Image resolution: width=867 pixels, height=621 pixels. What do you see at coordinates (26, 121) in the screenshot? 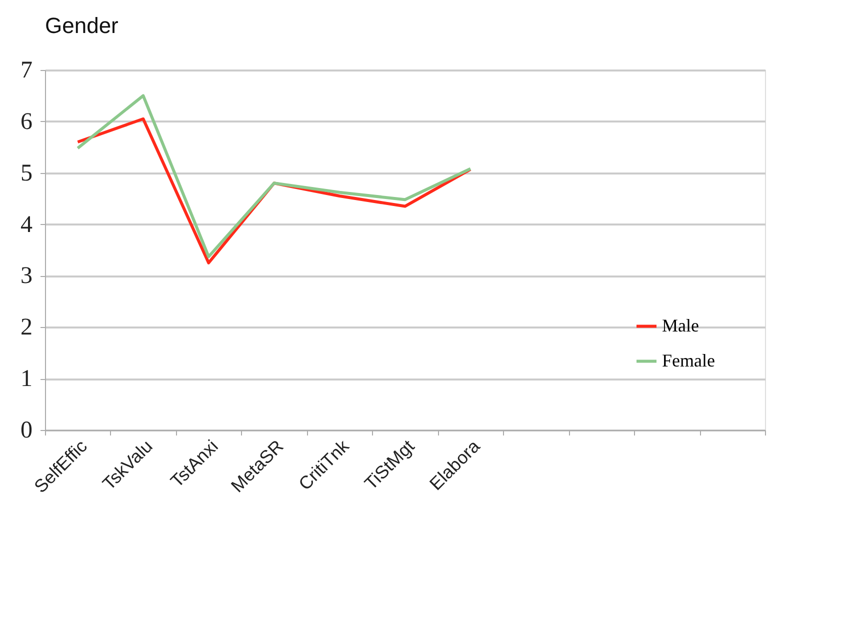
I see `y-tick-label: 6` at bounding box center [26, 121].